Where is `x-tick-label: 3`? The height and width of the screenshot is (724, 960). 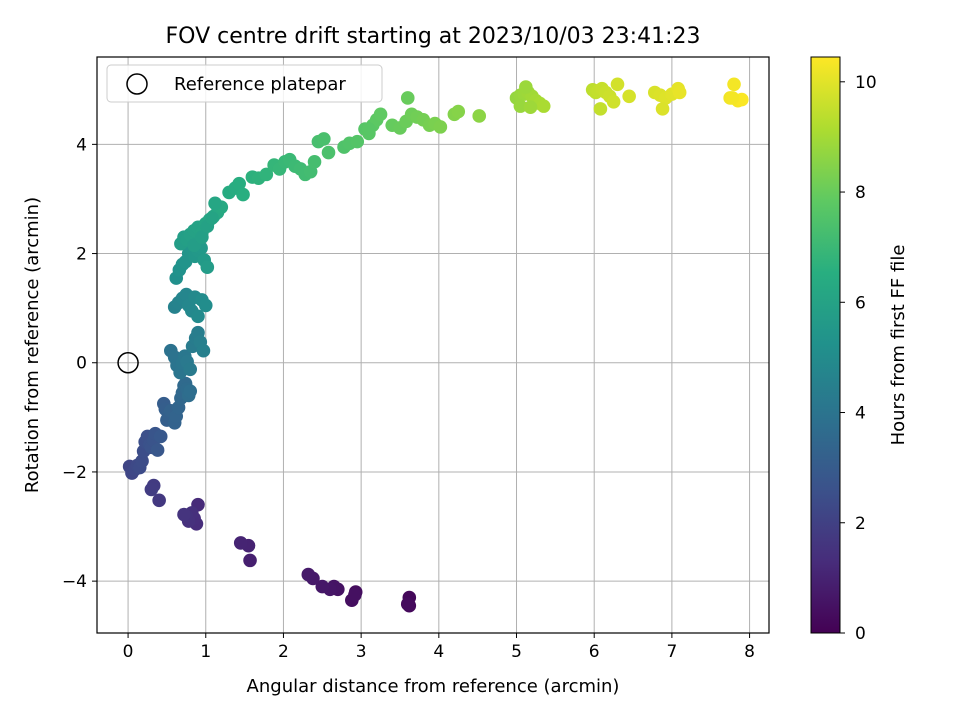
x-tick-label: 3 is located at coordinates (361, 652).